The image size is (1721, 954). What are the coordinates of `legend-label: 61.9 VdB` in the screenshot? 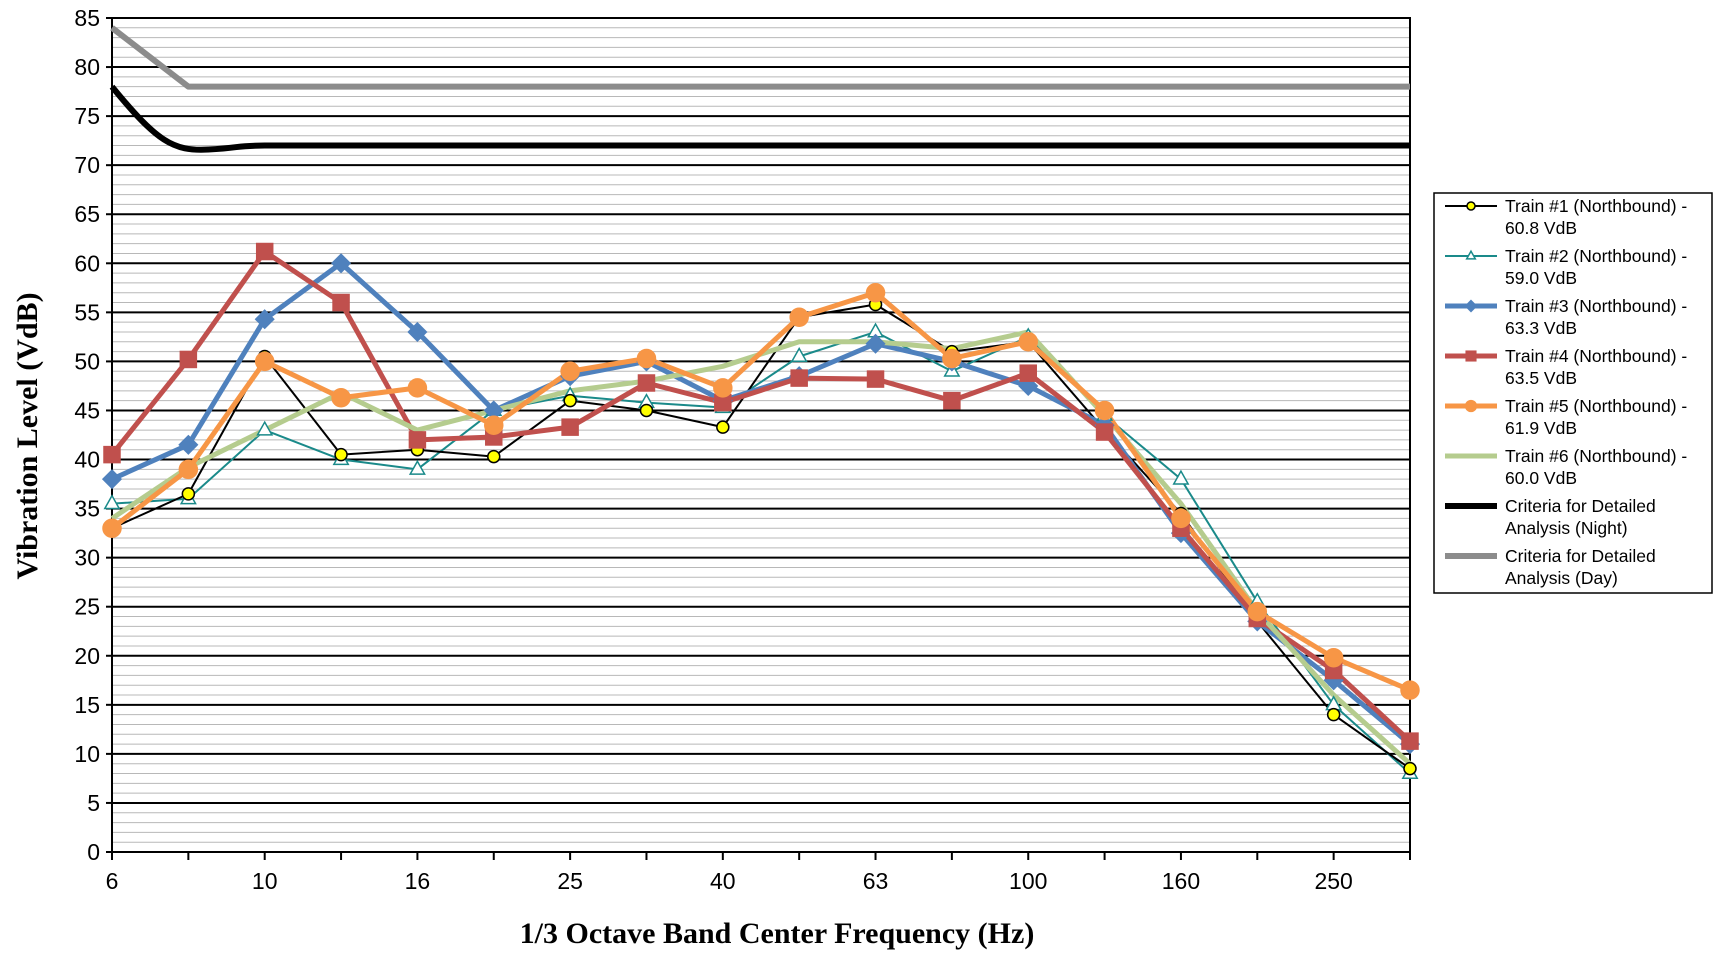 It's located at (1541, 428).